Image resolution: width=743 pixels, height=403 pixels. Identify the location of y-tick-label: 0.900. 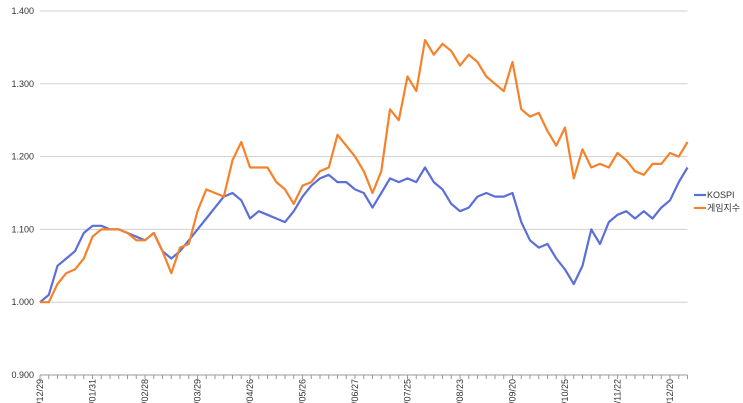
(22, 375).